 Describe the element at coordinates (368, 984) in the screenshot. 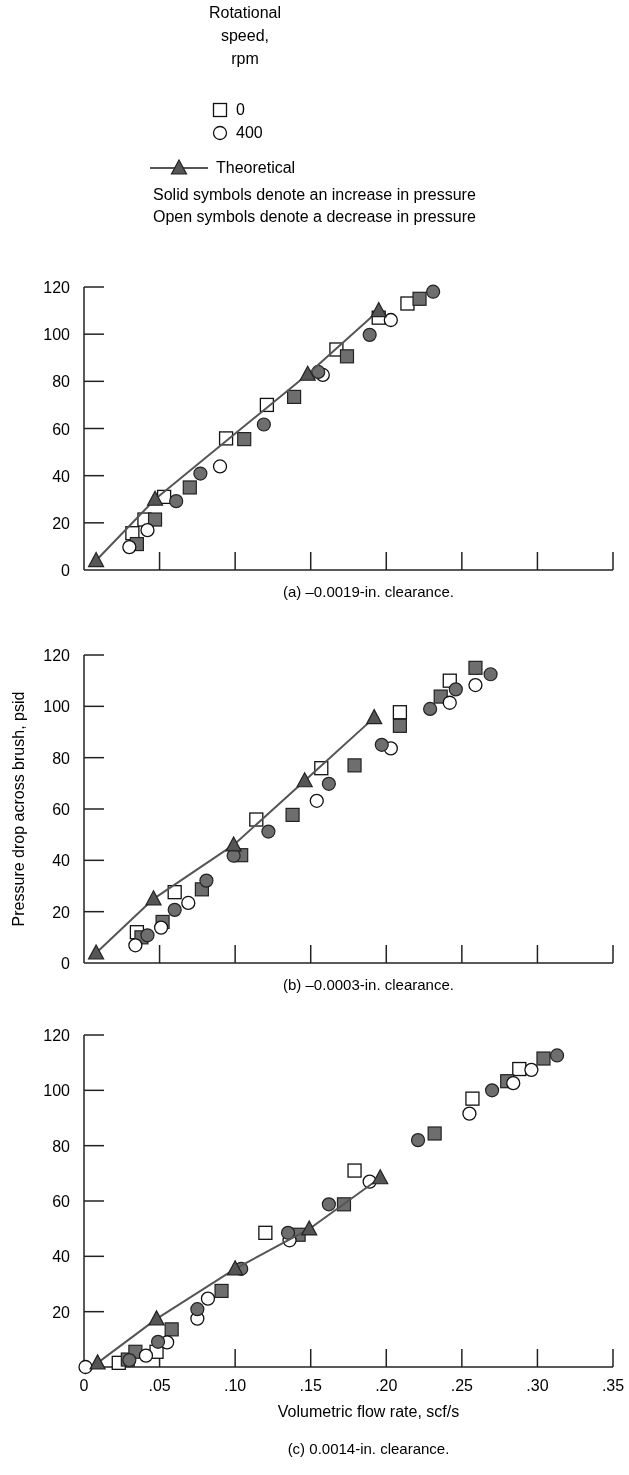

I see `text: (b) –0.0003-in. clearance.` at that location.